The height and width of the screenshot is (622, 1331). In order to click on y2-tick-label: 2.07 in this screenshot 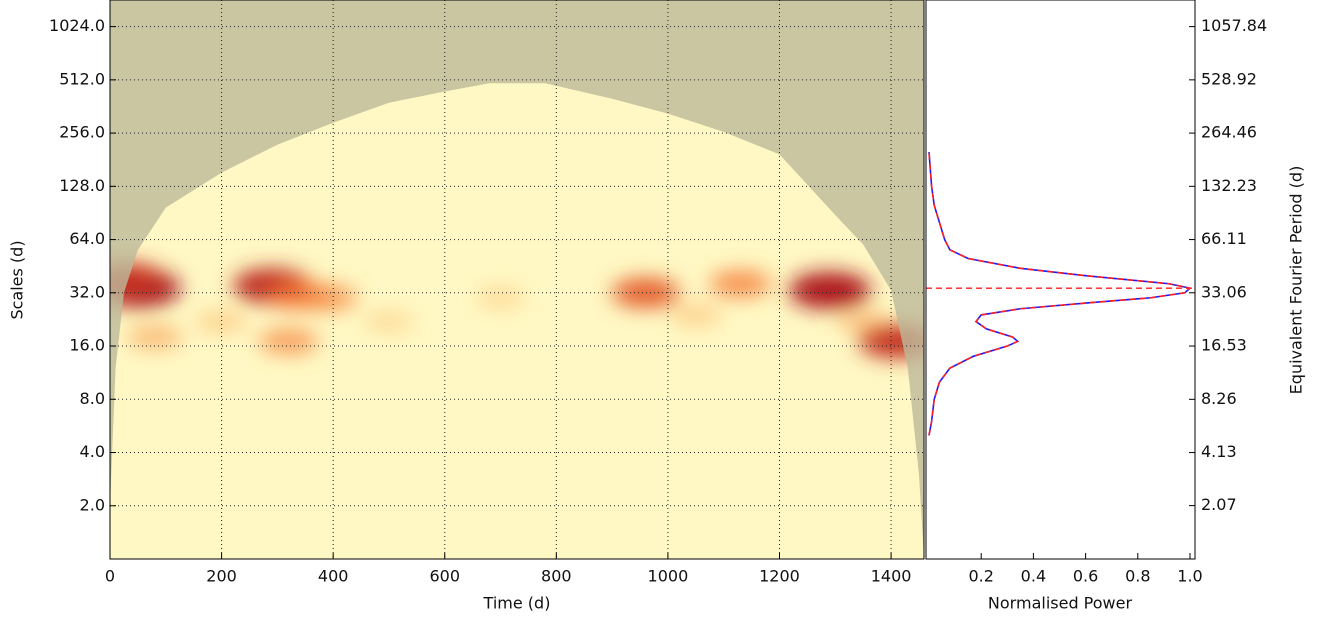, I will do `click(1219, 504)`.